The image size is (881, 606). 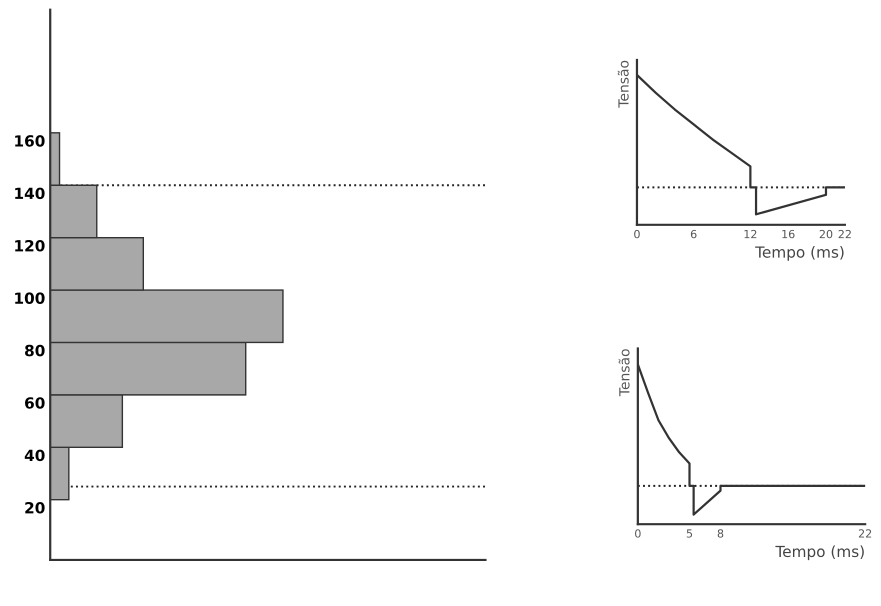 I want to click on y-tick-label: 40, so click(x=34, y=456).